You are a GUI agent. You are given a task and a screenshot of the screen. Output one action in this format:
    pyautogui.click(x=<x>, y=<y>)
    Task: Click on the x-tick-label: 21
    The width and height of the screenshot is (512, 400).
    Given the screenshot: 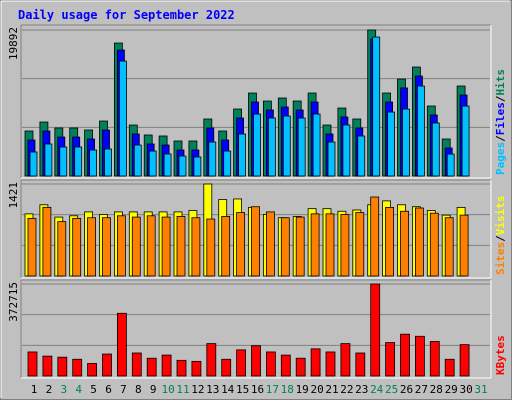 What is the action you would take?
    pyautogui.click(x=331, y=389)
    